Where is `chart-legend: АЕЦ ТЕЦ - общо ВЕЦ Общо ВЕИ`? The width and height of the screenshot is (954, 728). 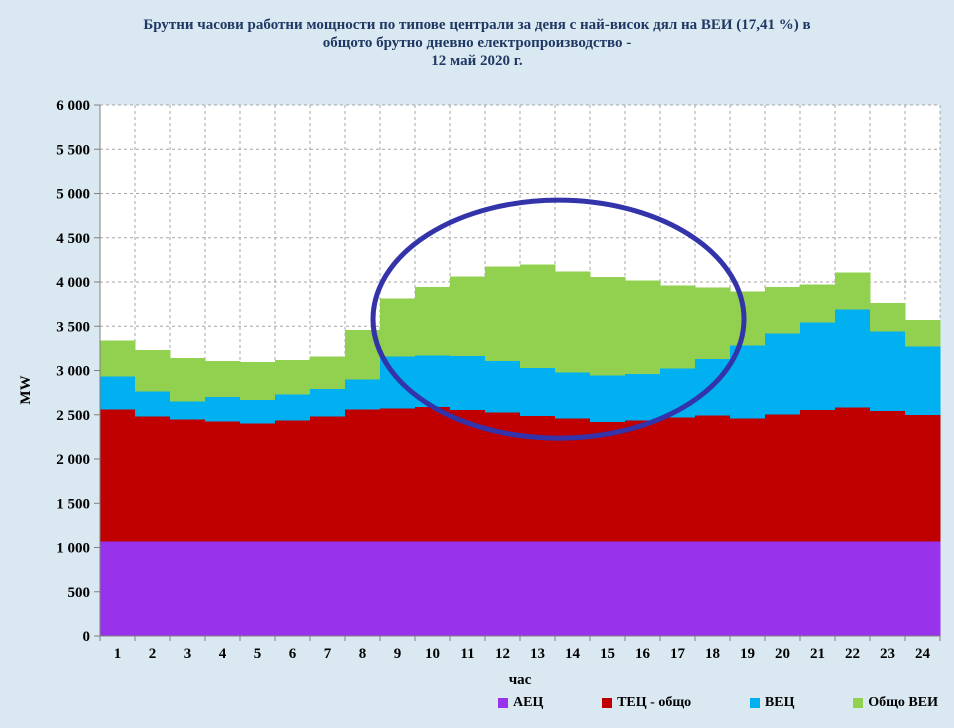
chart-legend: АЕЦ ТЕЦ - общо ВЕЦ Общо ВЕИ is located at coordinates (718, 703).